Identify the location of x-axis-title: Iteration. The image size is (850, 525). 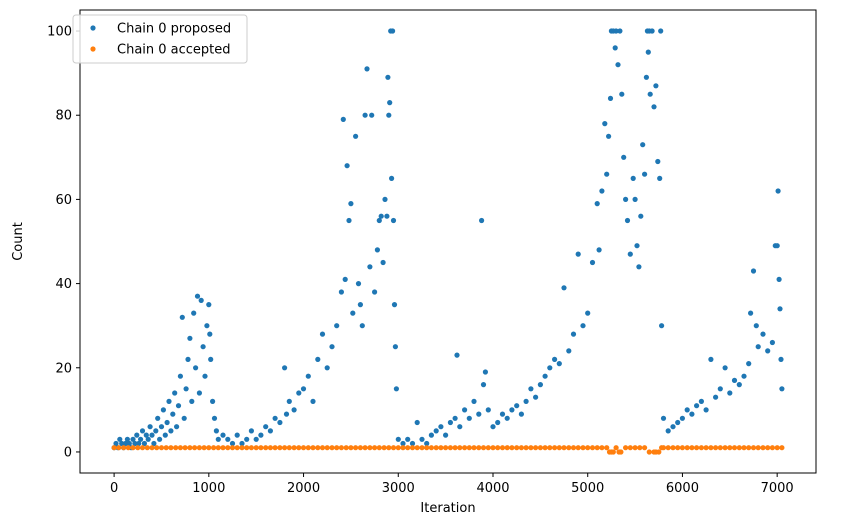
(447, 508).